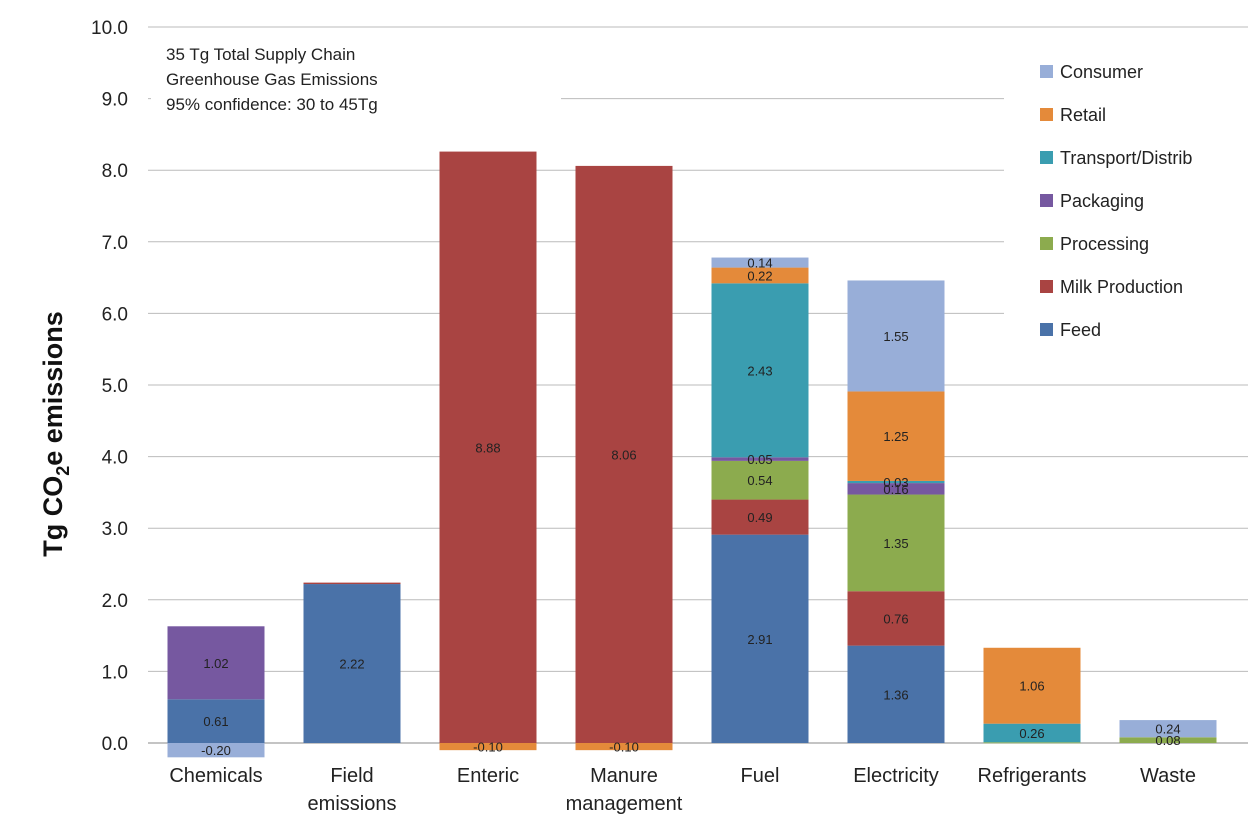 The width and height of the screenshot is (1248, 840). What do you see at coordinates (1126, 158) in the screenshot?
I see `legend-label: Transport/Distrib` at bounding box center [1126, 158].